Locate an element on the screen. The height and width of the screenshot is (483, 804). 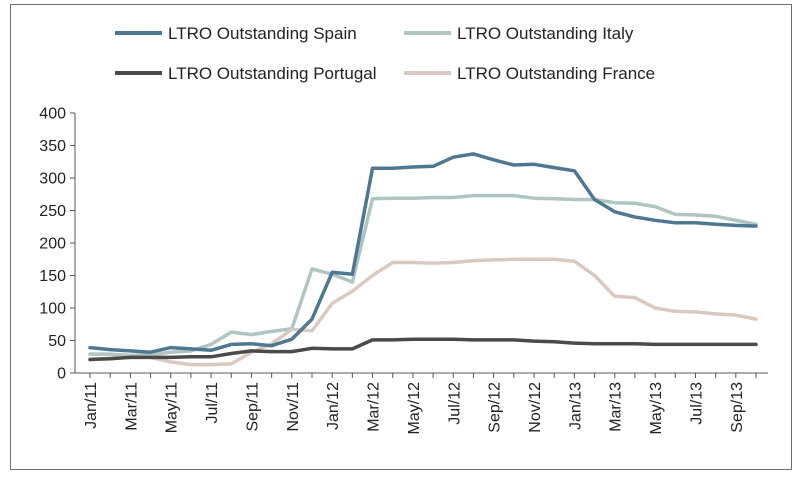
x-tick-label: Mar/13 is located at coordinates (616, 407).